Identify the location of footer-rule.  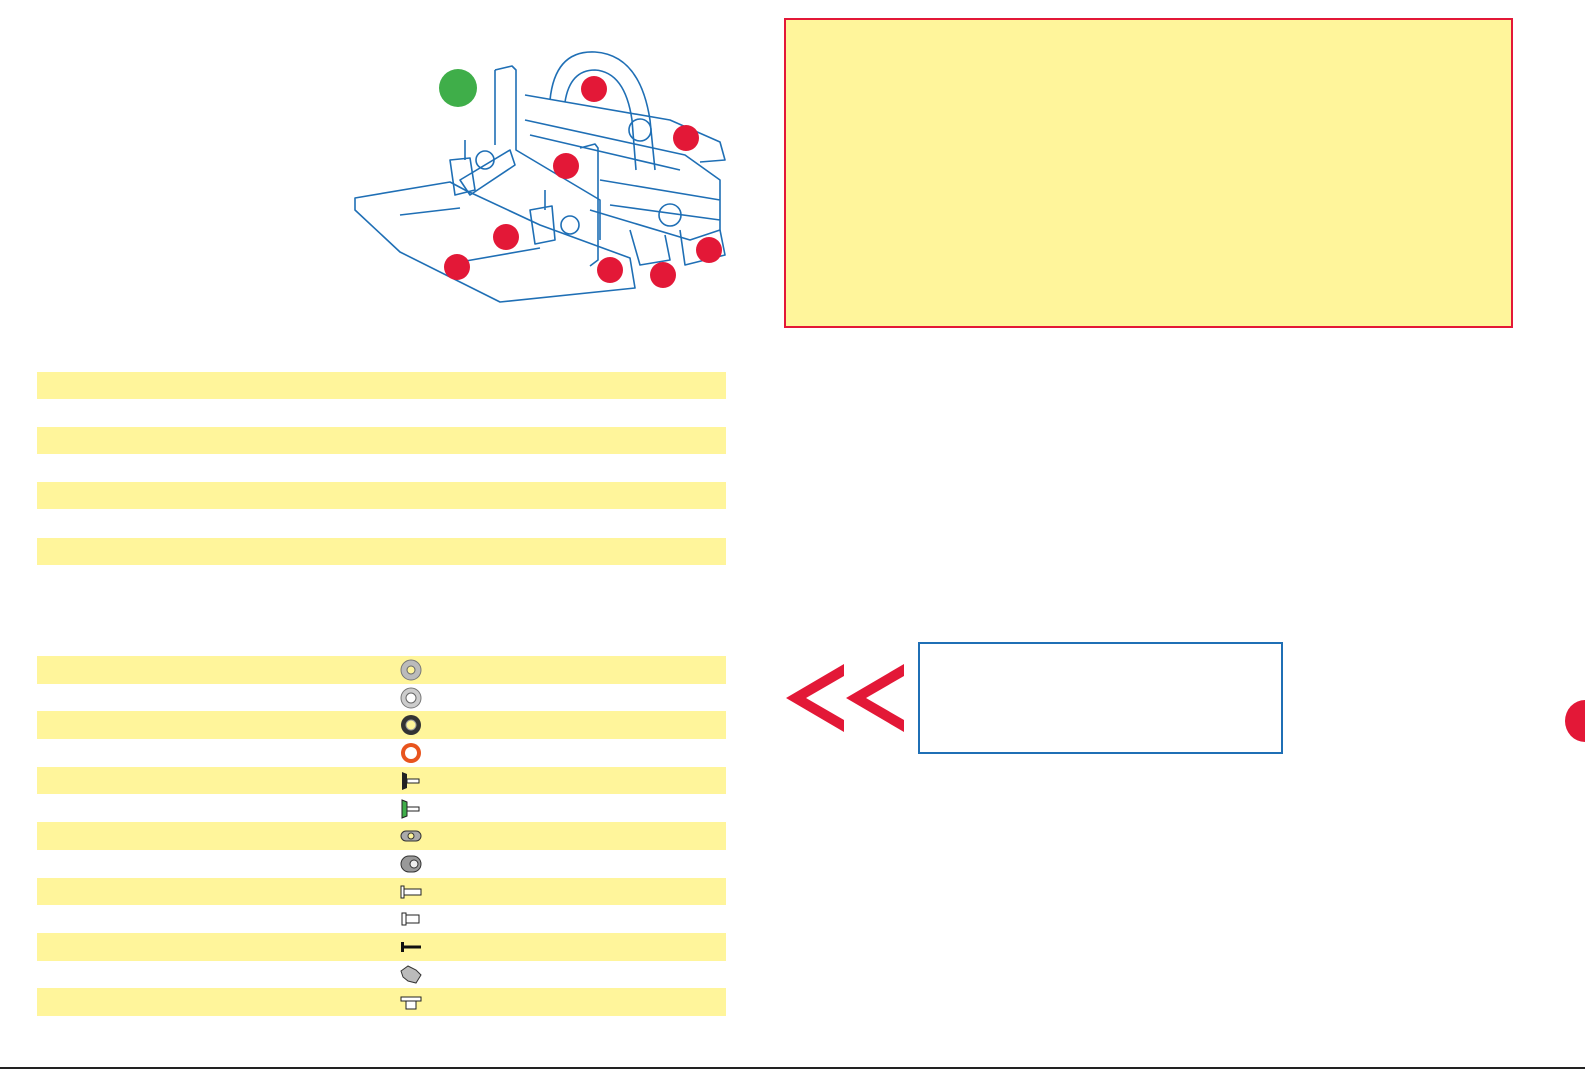
(792, 1068).